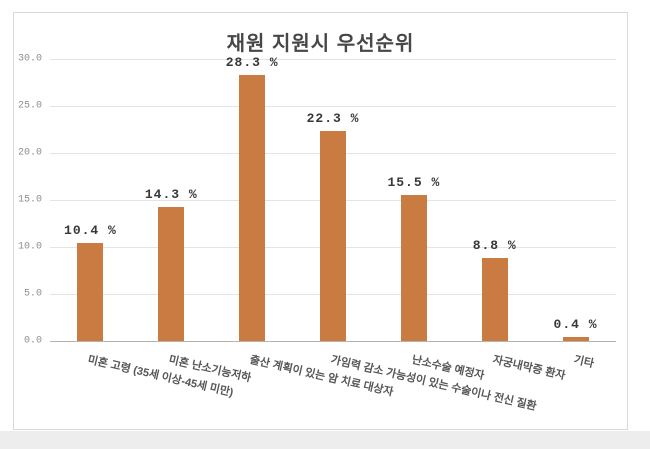 The width and height of the screenshot is (650, 449). Describe the element at coordinates (583, 362) in the screenshot. I see `x-category-label: 기타` at that location.